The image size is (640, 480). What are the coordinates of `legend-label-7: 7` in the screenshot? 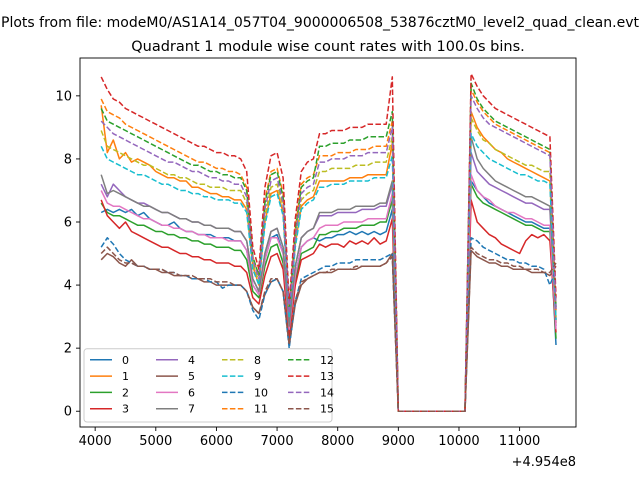 It's located at (191, 409).